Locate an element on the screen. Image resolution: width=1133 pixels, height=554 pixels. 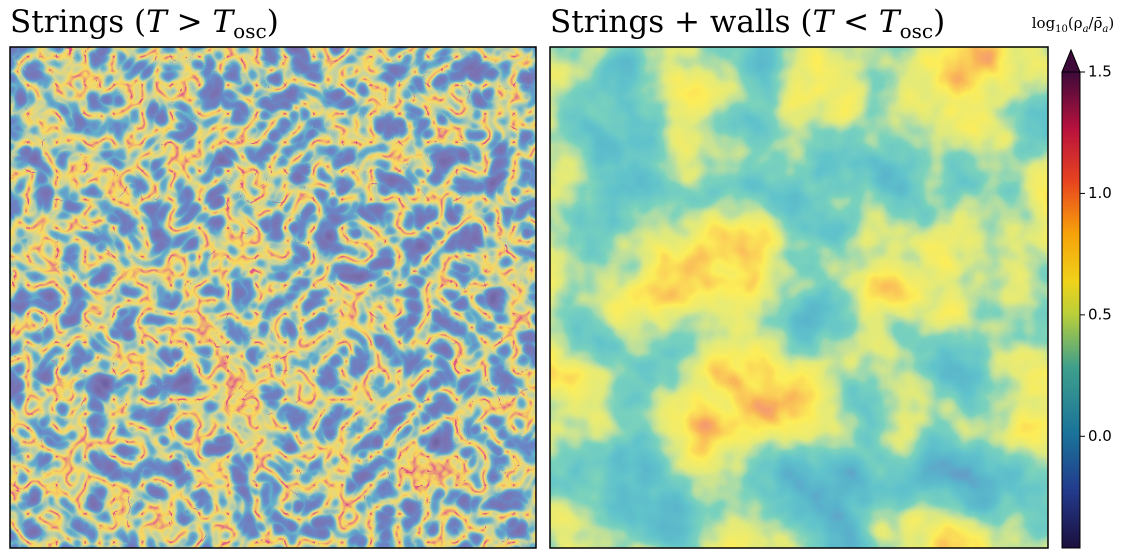
colorbar-extend is located at coordinates (1071, 60).